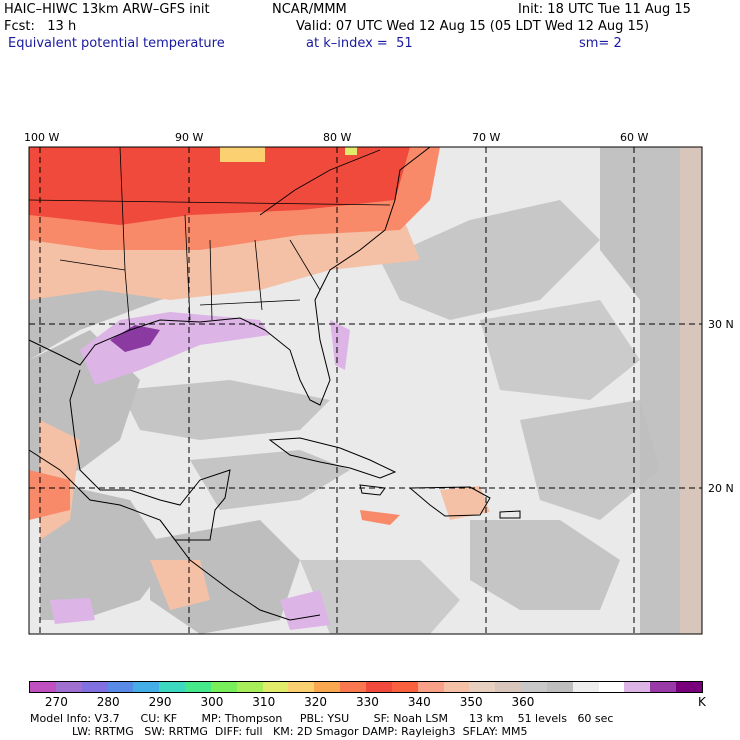 This screenshot has height=740, width=740. Describe the element at coordinates (600, 43) in the screenshot. I see `smoothing-info: sm= 2` at that location.